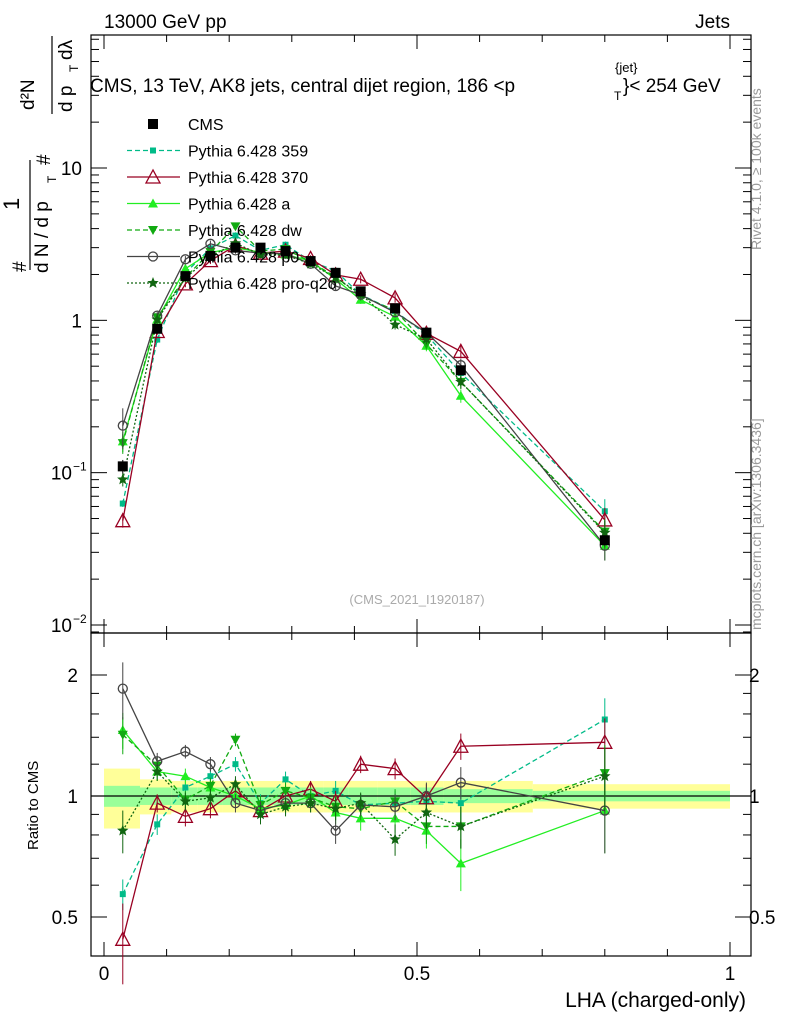 The image size is (786, 1024). Describe the element at coordinates (33, 805) in the screenshot. I see `ratio-y-label: Ratio to CMS` at that location.